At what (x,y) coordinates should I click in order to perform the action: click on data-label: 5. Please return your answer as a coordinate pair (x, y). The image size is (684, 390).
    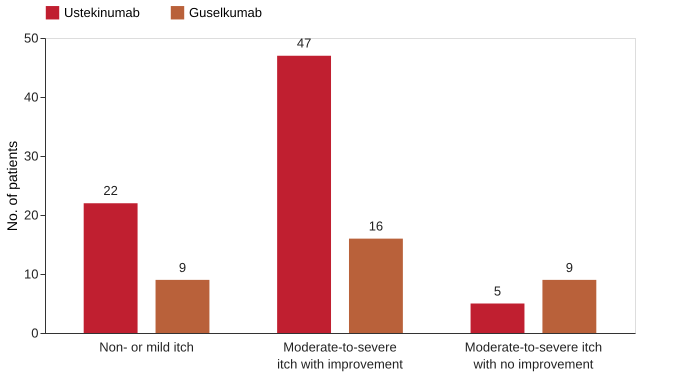
    Looking at the image, I should click on (498, 291).